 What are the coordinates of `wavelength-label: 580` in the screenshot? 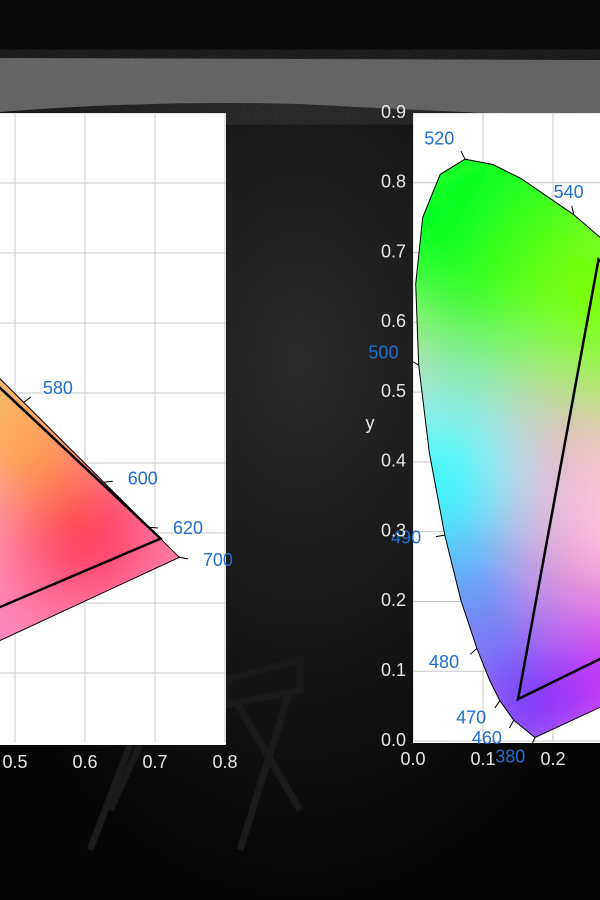 It's located at (58, 388).